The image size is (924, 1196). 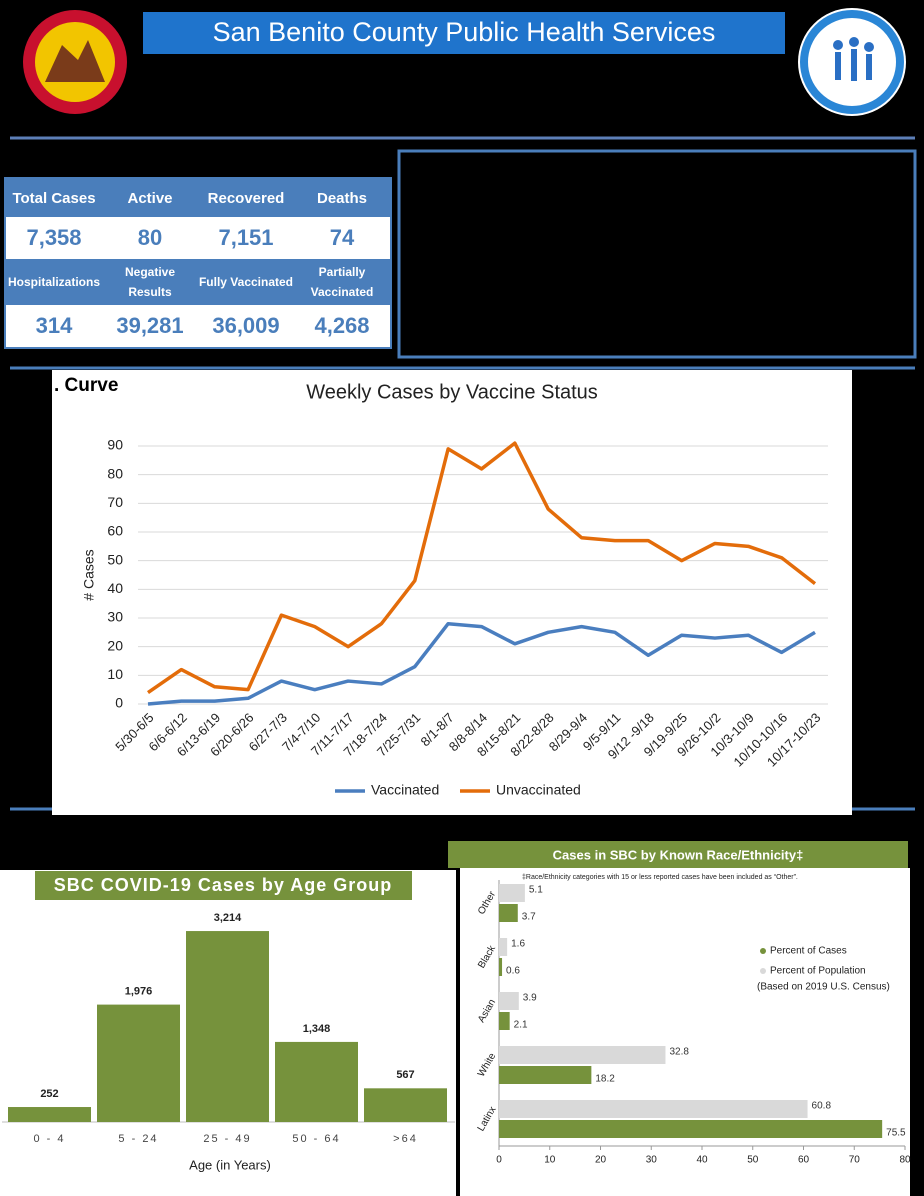 What do you see at coordinates (499, 1160) in the screenshot?
I see `x-tick-label: 0` at bounding box center [499, 1160].